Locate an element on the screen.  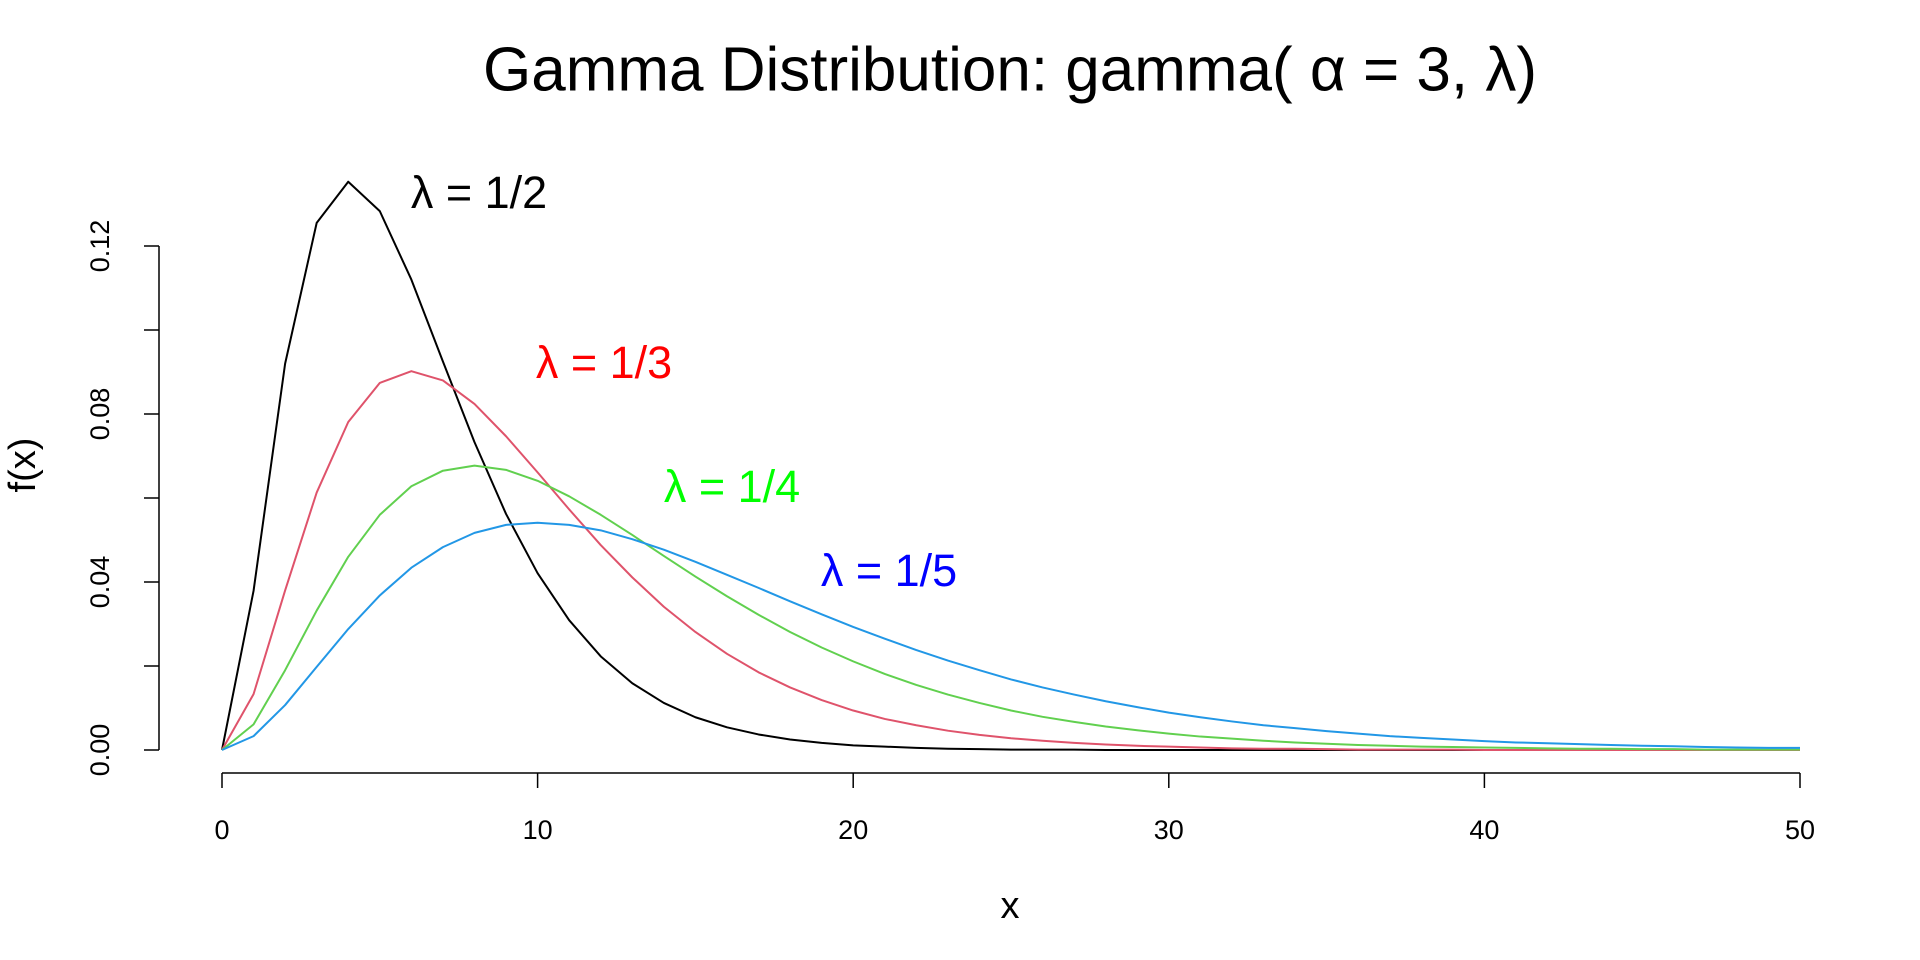
y-axis-label: f(x) is located at coordinates (23, 465).